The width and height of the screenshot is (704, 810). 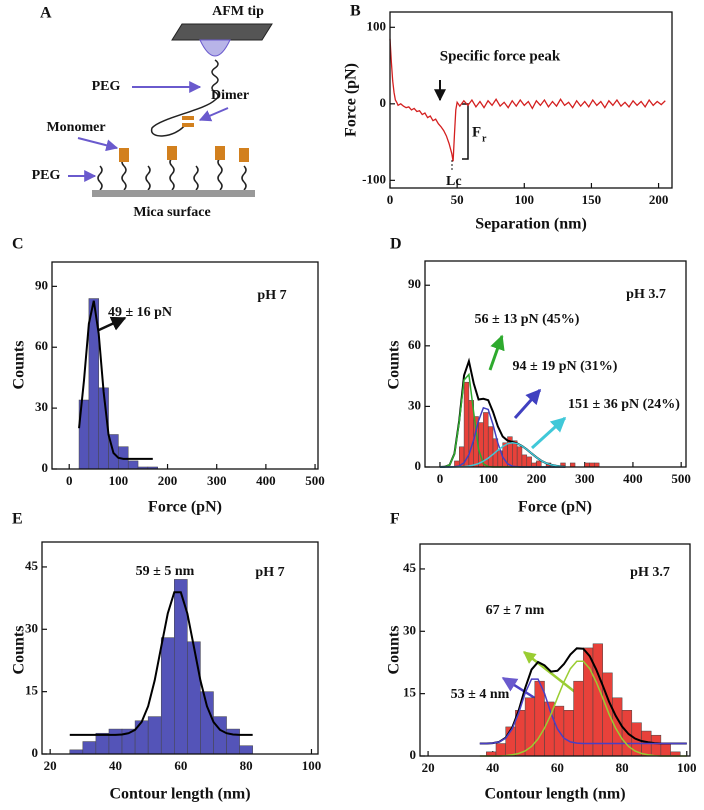 I want to click on mica, so click(x=173, y=193).